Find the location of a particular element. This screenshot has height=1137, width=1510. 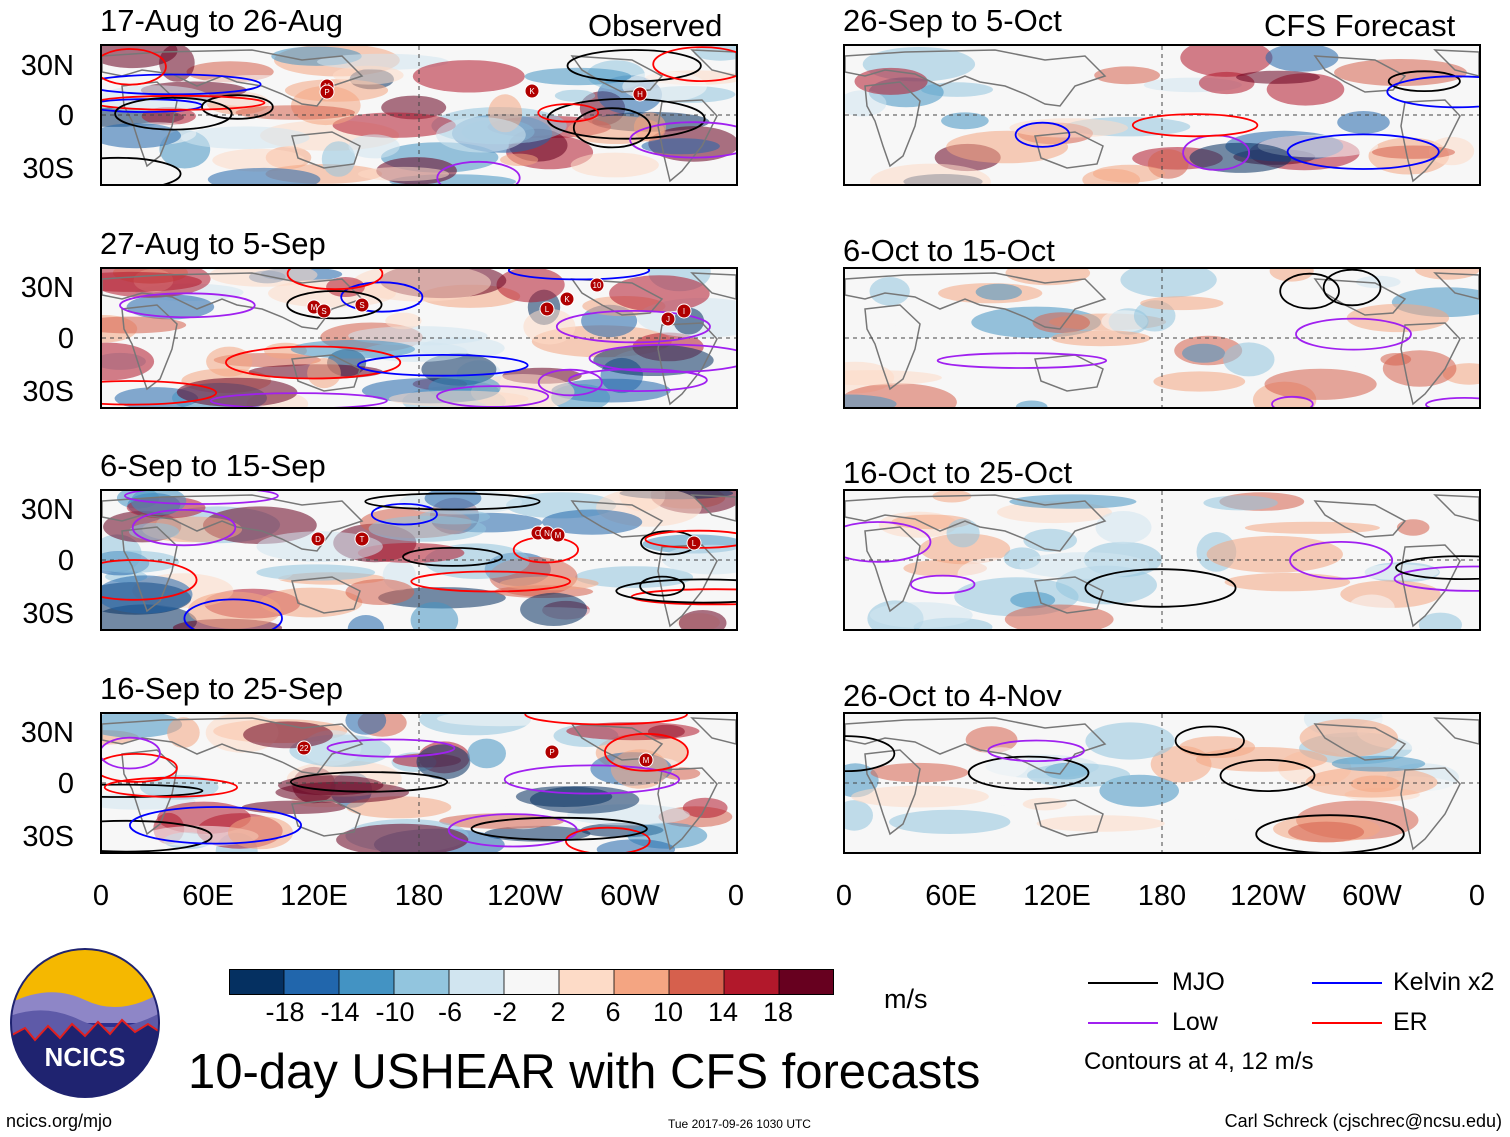

cyclone-label: M is located at coordinates (558, 535).